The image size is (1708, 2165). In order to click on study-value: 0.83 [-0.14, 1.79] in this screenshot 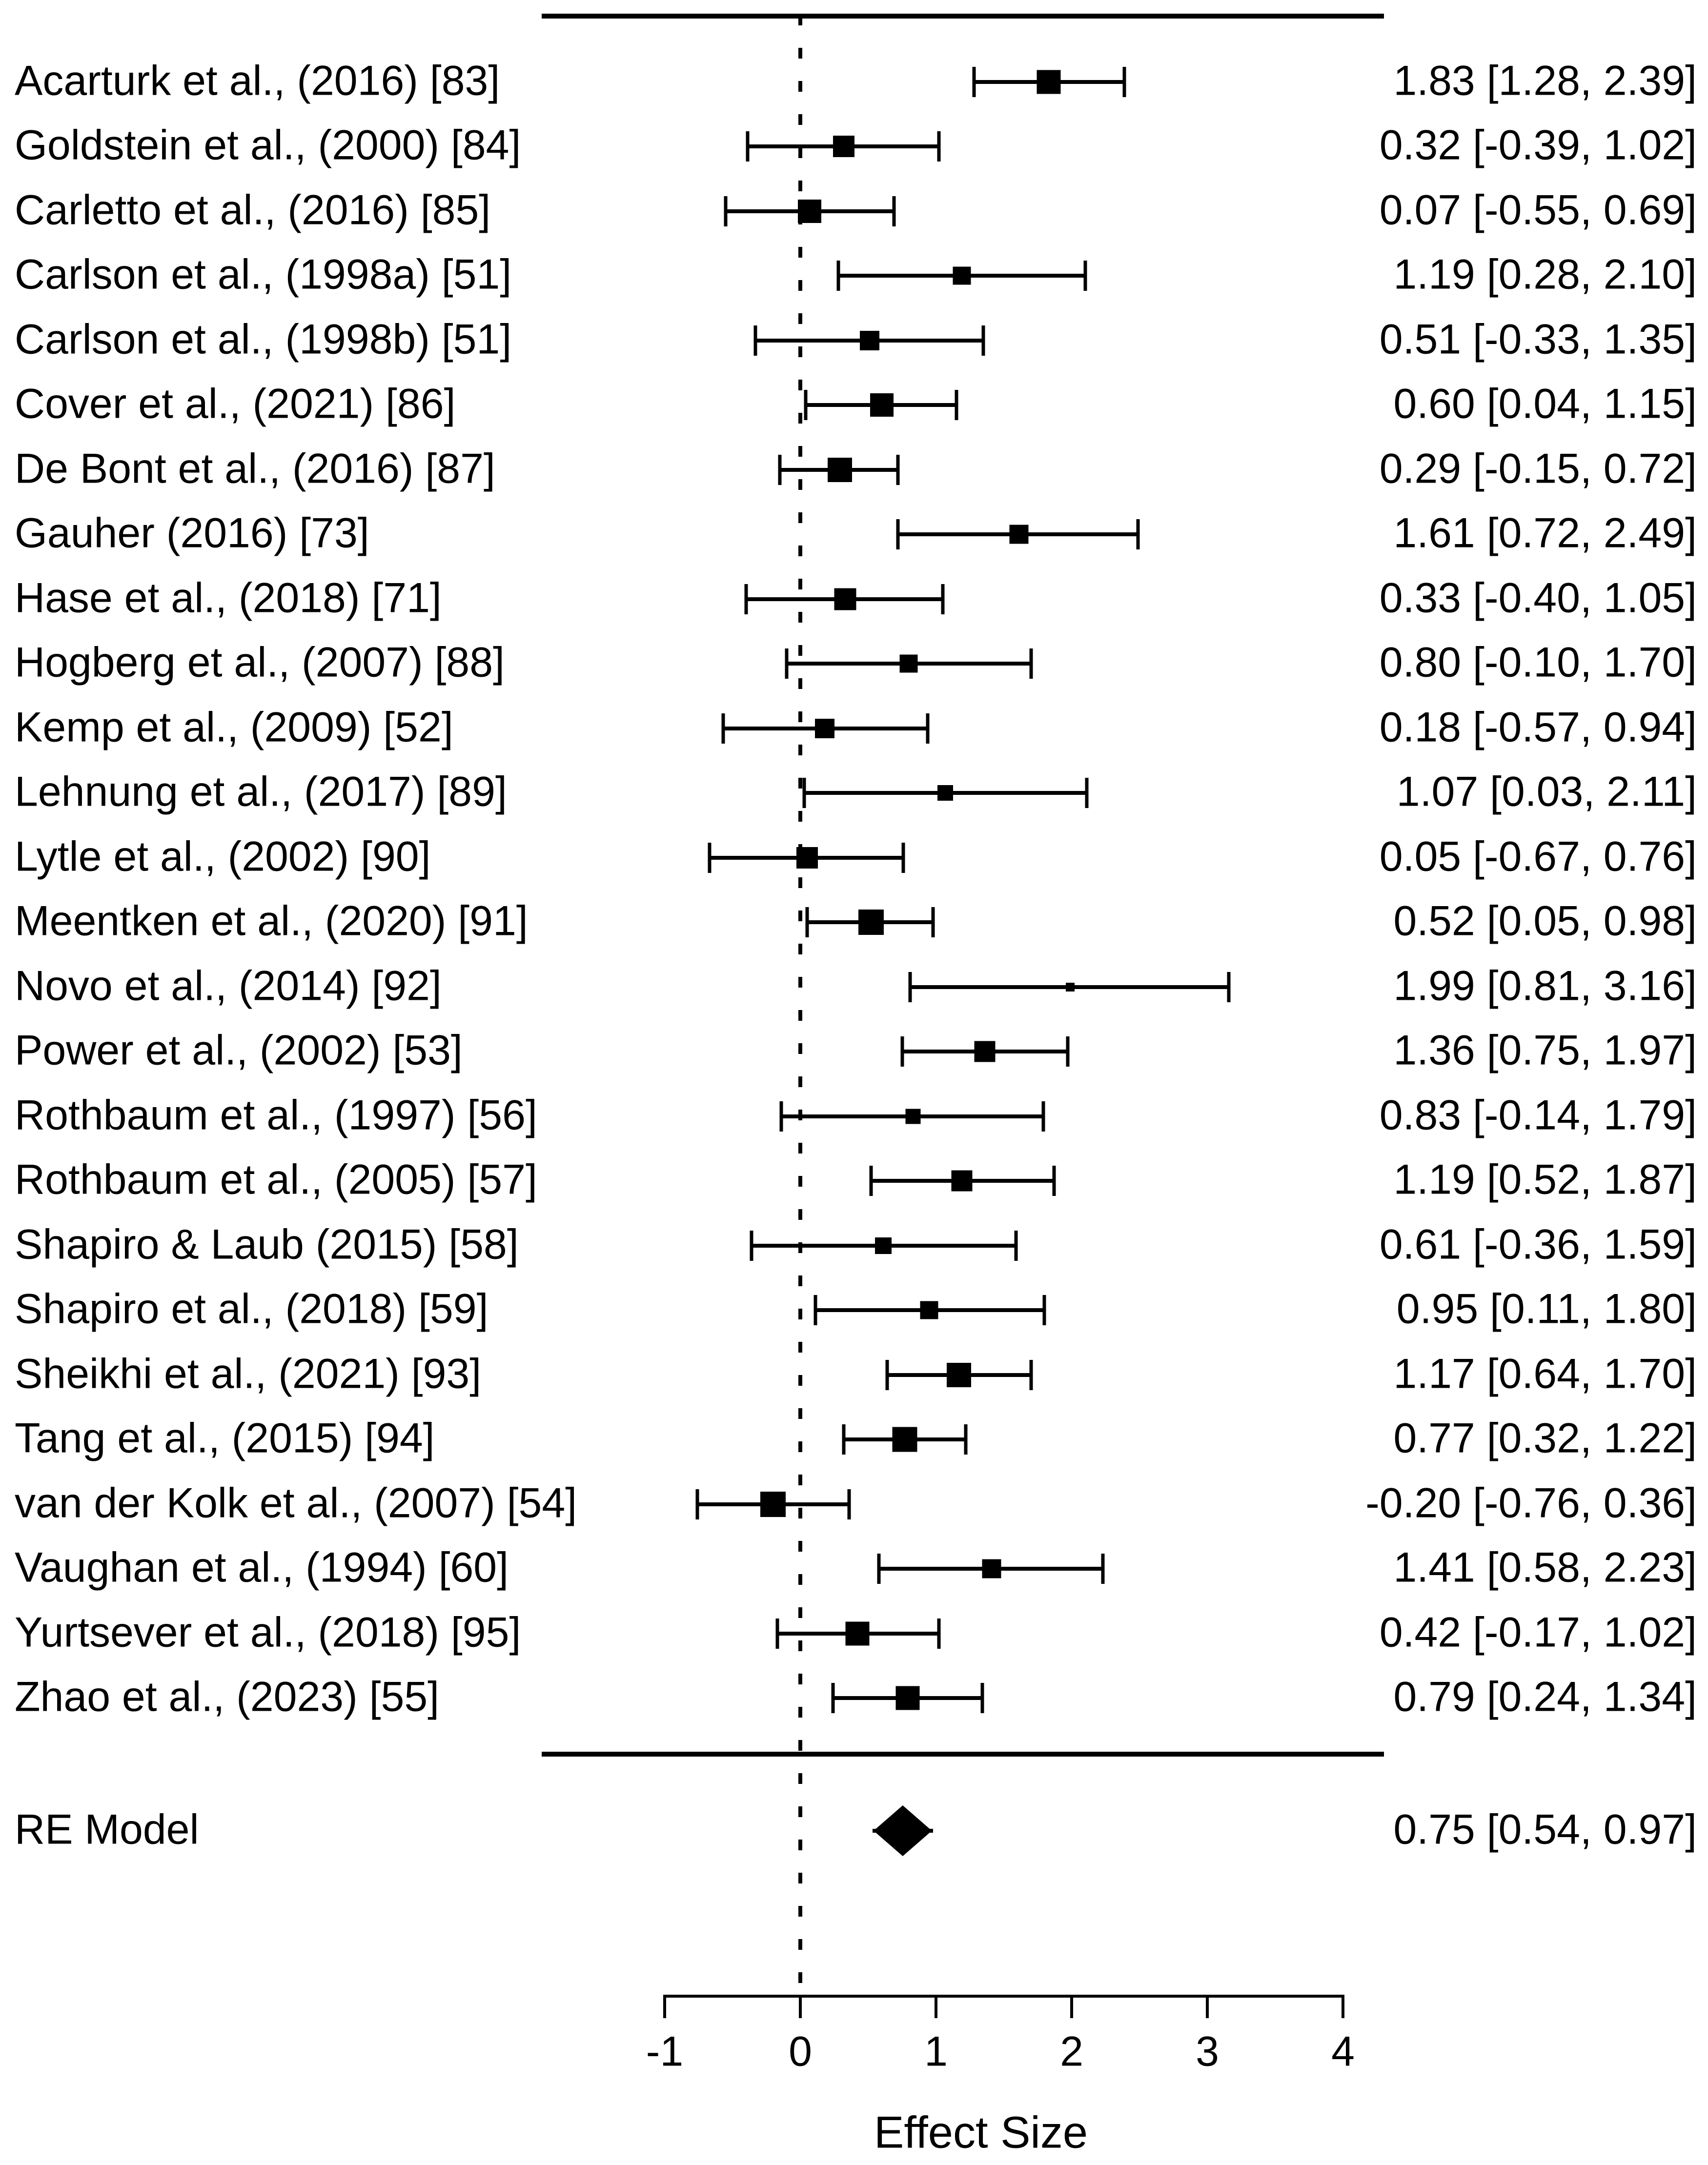, I will do `click(1538, 1115)`.